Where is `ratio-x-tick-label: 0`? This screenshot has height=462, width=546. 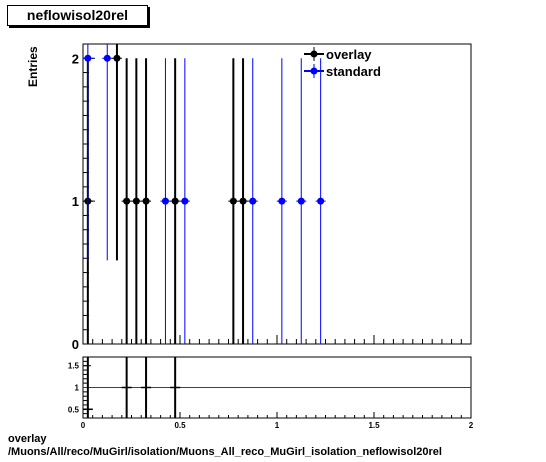 ratio-x-tick-label: 0 is located at coordinates (83, 425).